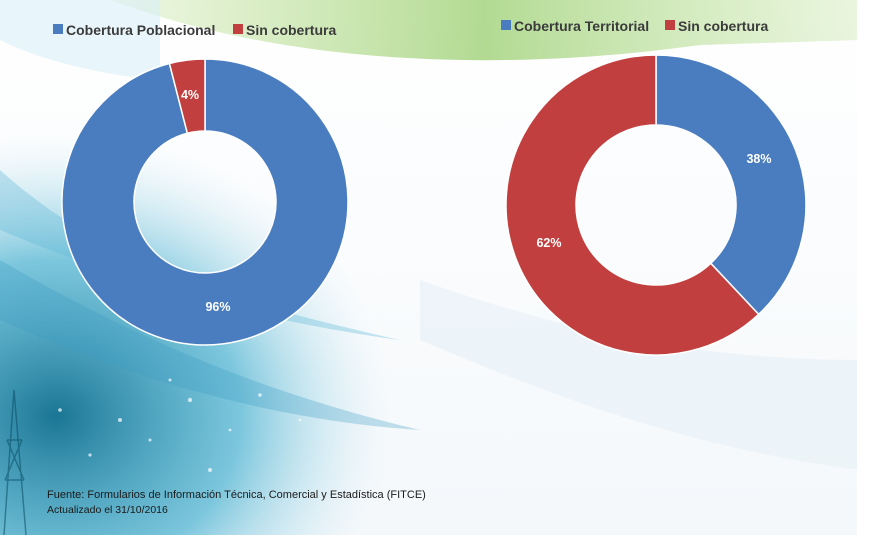 The image size is (871, 535). What do you see at coordinates (731, 185) in the screenshot?
I see `slice-cobertura-territorial` at bounding box center [731, 185].